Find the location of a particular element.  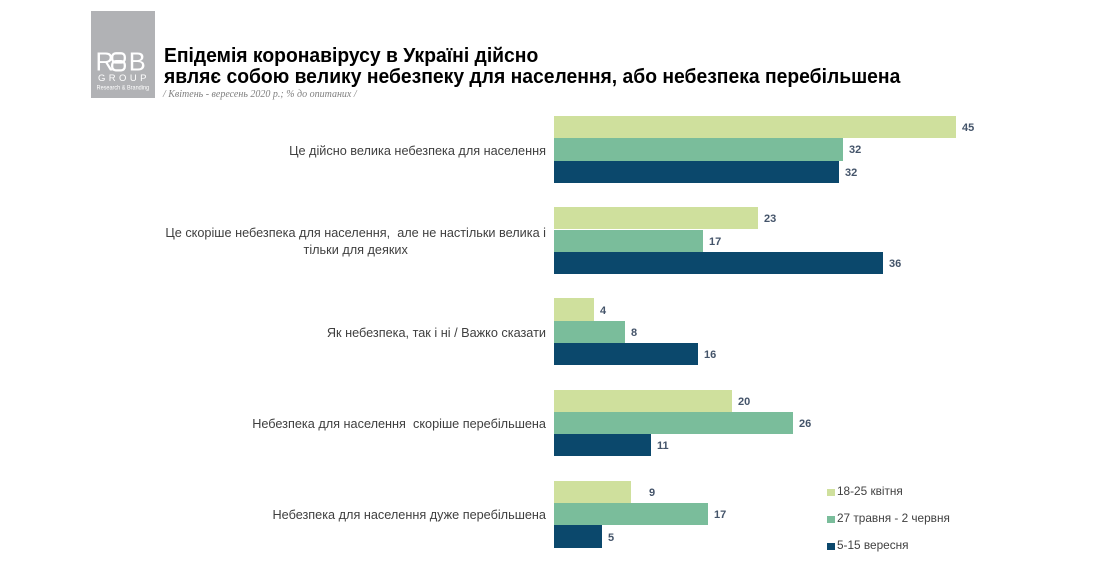

svg-text: GROUP is located at coordinates (124, 78).